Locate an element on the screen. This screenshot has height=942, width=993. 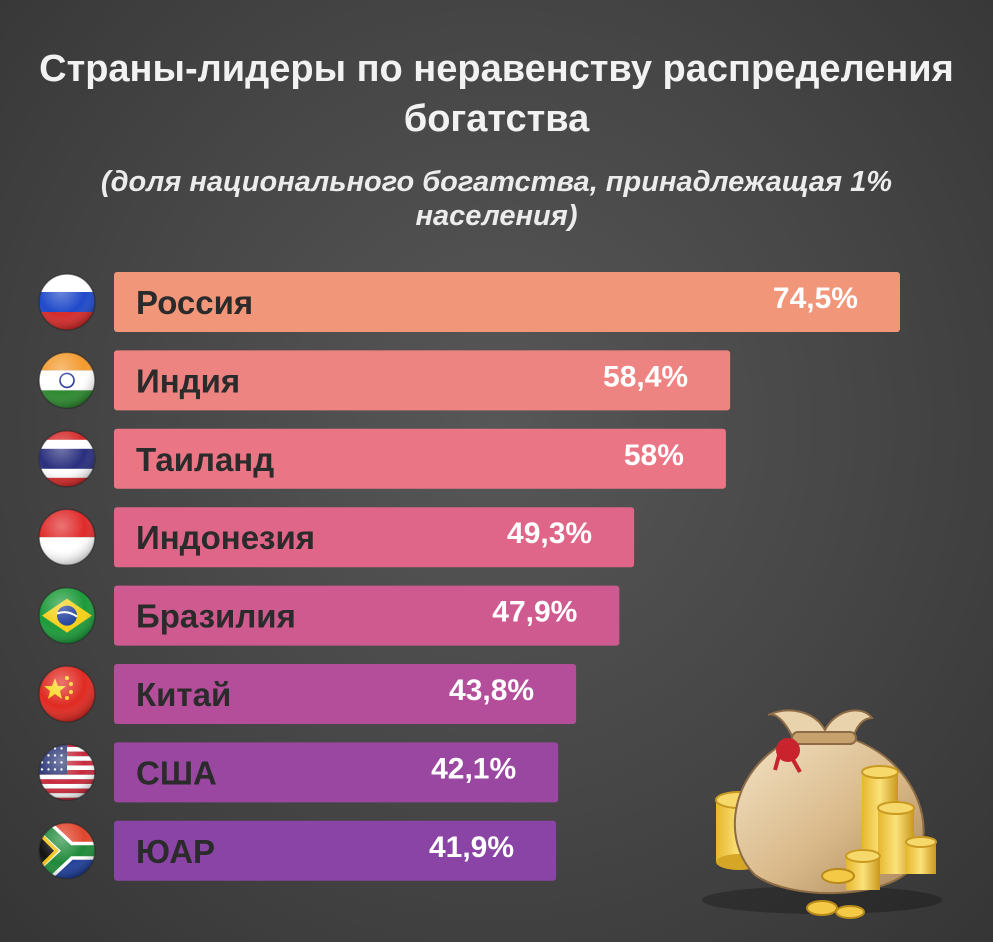
south-africa-flag-icon is located at coordinates (67, 851).